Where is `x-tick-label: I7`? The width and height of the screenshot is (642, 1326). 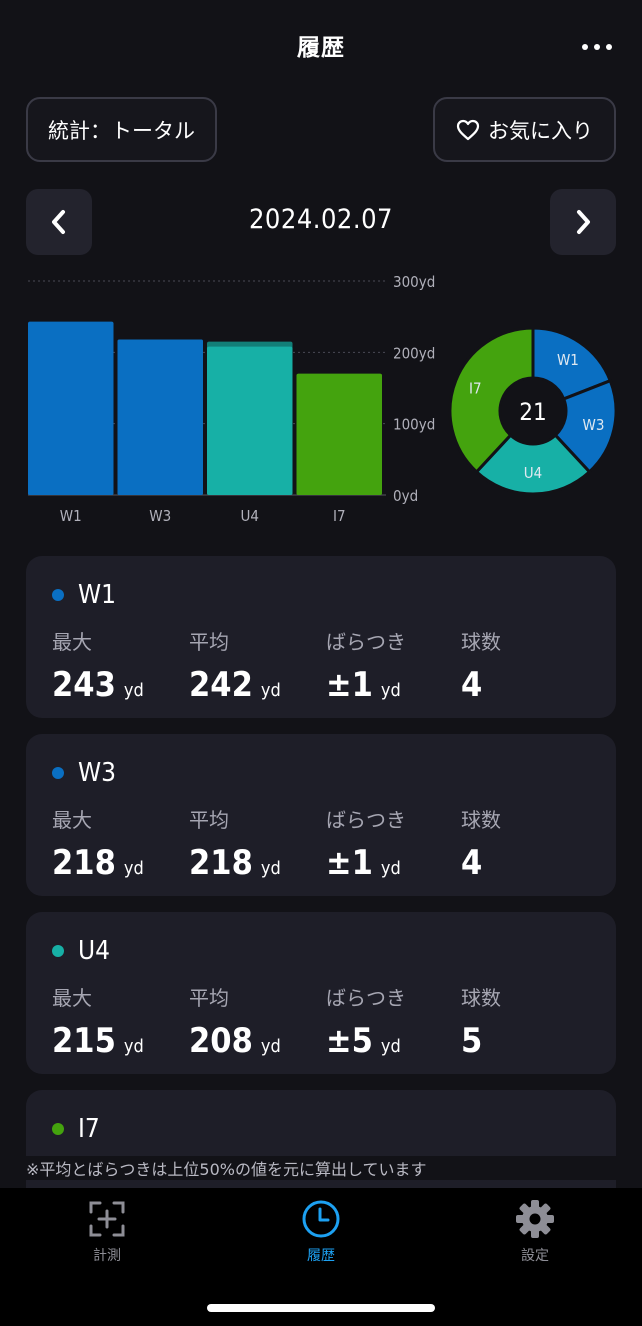 x-tick-label: I7 is located at coordinates (339, 516).